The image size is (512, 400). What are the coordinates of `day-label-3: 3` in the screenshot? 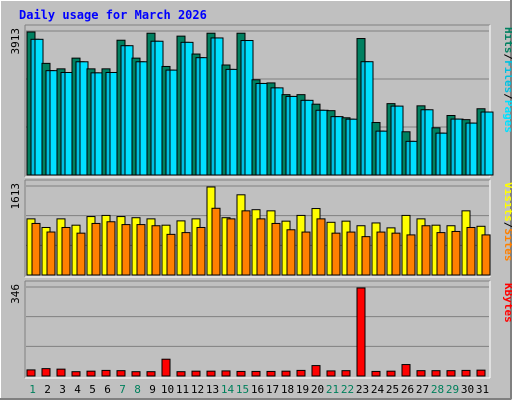 It's located at (62, 389).